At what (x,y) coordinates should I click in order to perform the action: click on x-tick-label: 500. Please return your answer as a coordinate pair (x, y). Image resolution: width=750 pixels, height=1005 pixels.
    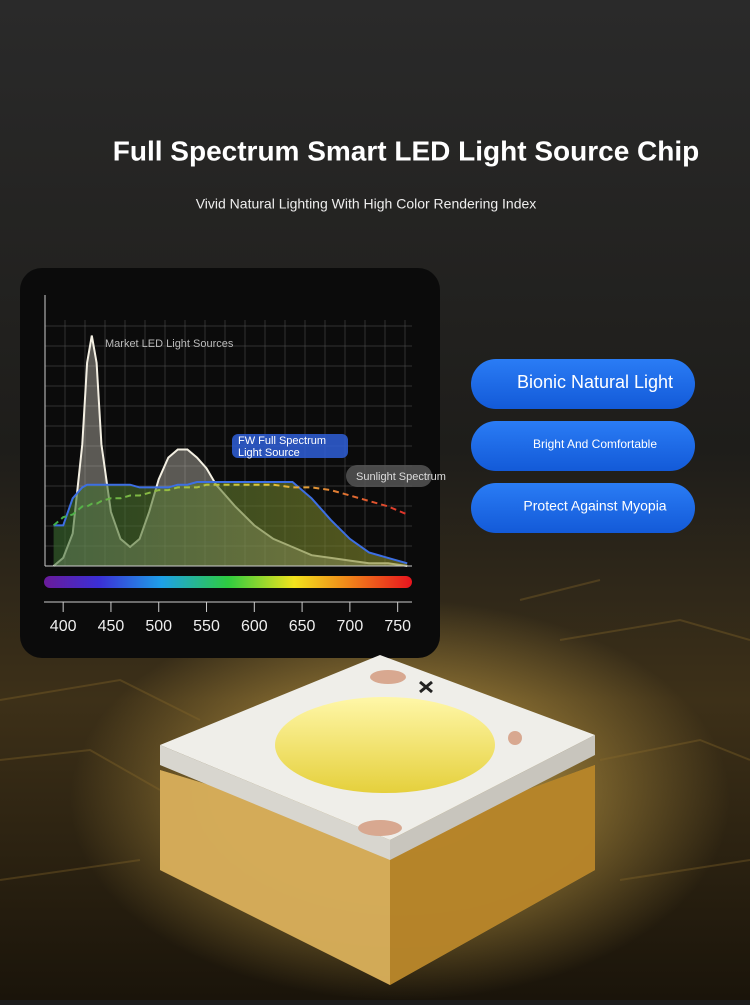
    Looking at the image, I should click on (158, 626).